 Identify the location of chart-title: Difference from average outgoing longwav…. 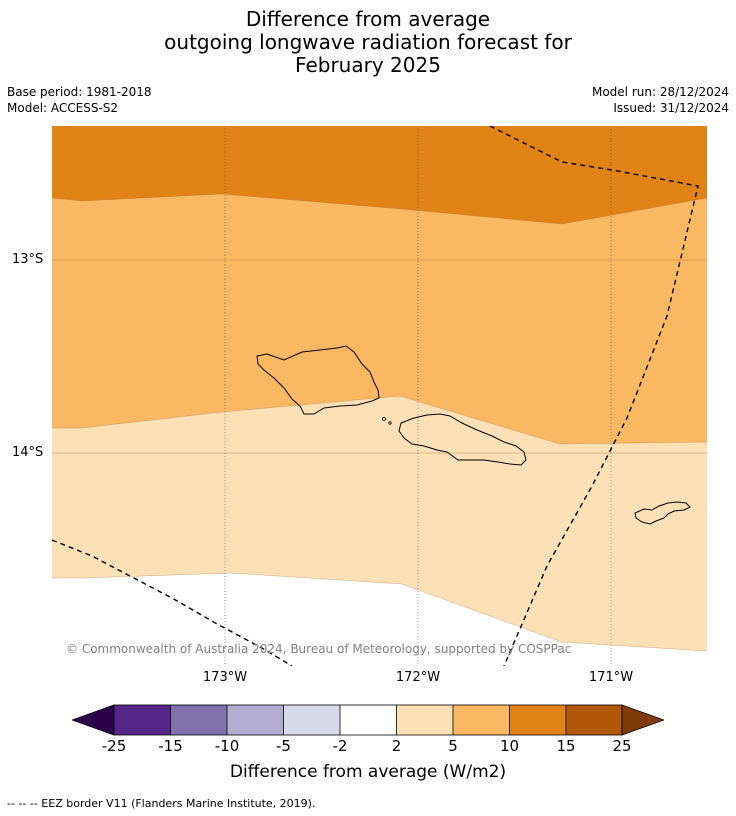
(368, 42).